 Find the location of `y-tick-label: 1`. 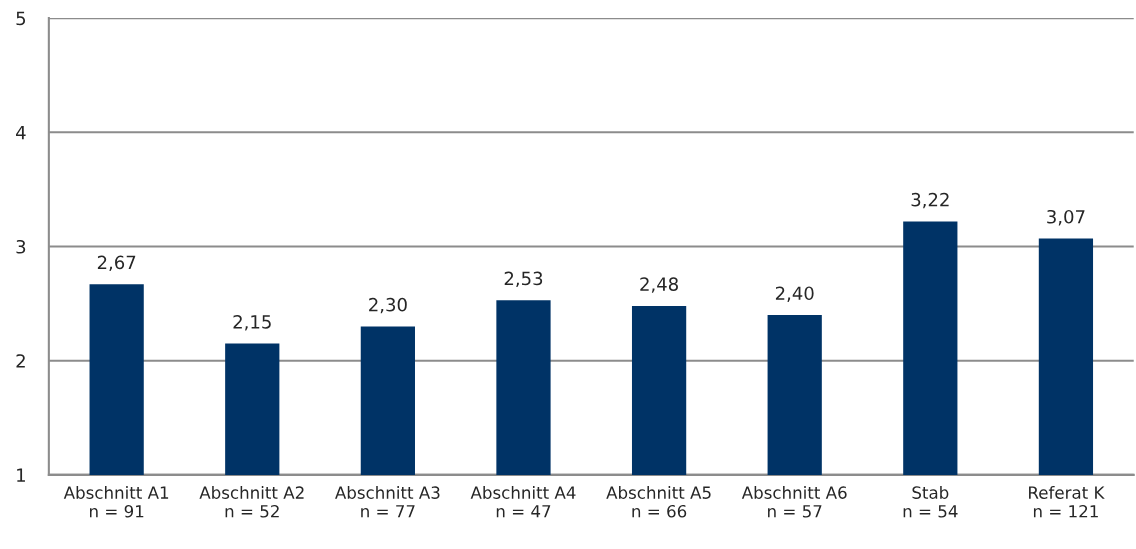

y-tick-label: 1 is located at coordinates (21, 475).